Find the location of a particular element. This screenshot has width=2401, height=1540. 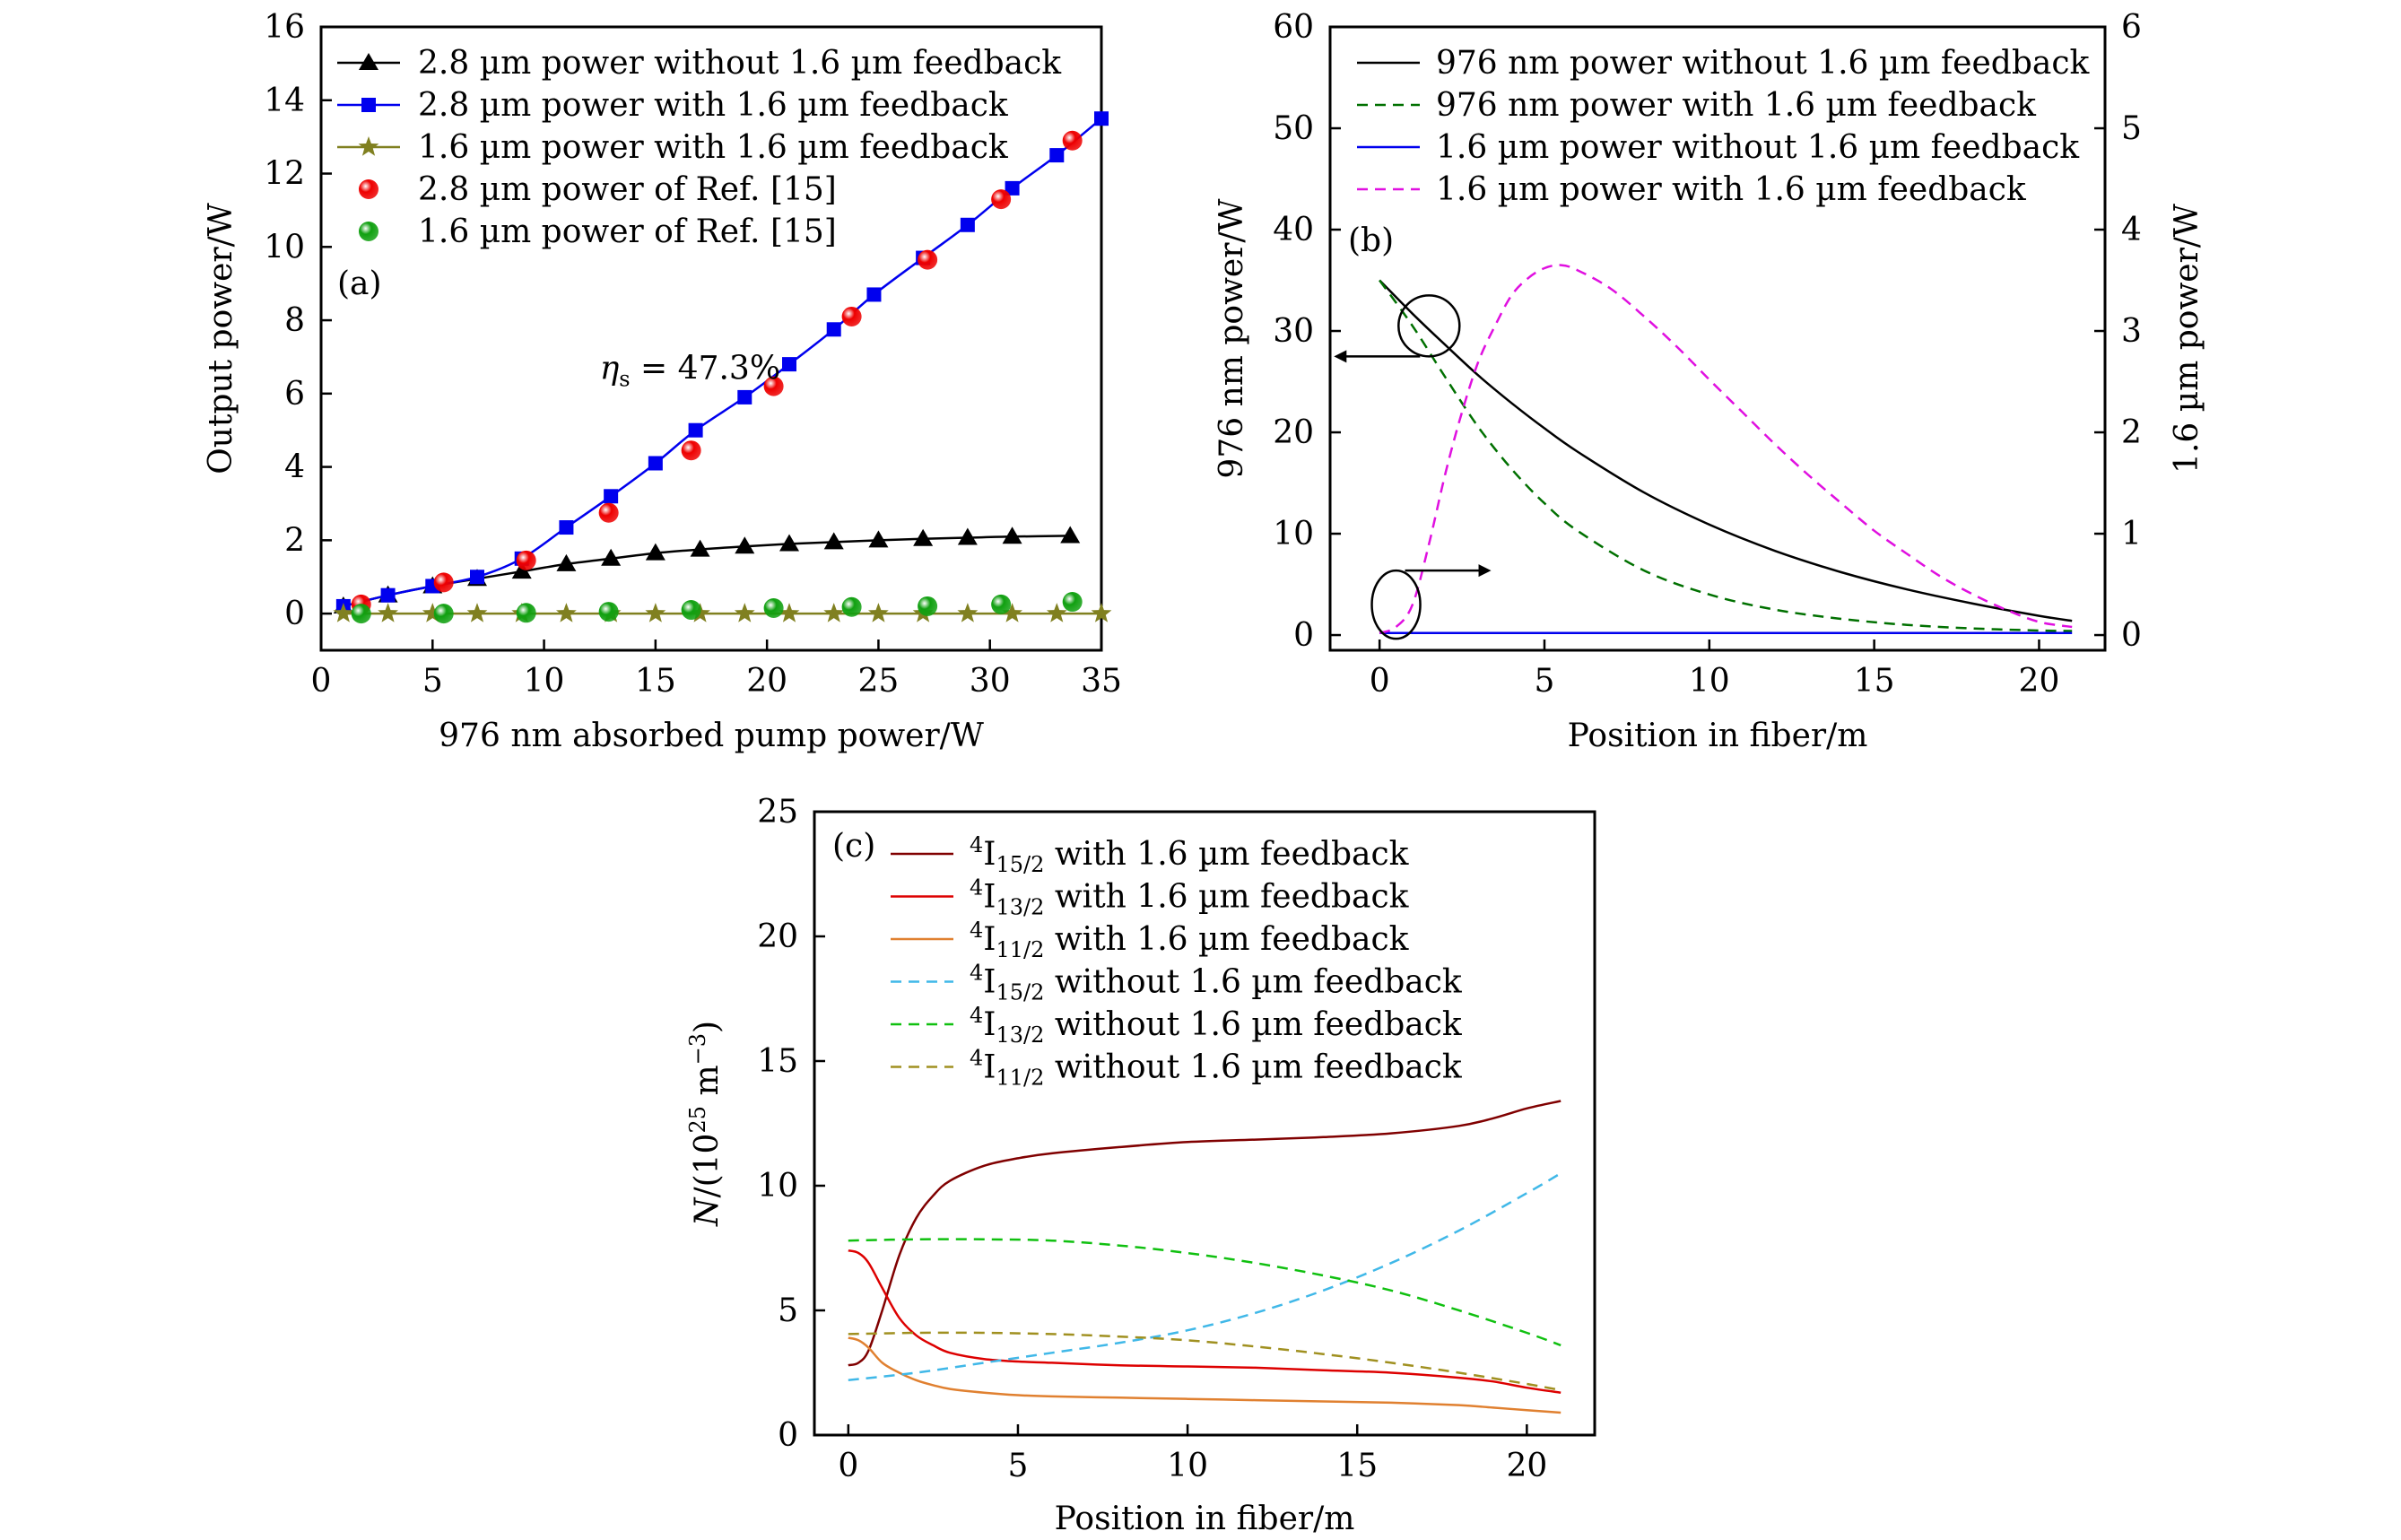

ylabel-text2: m is located at coordinates (707, 1085).